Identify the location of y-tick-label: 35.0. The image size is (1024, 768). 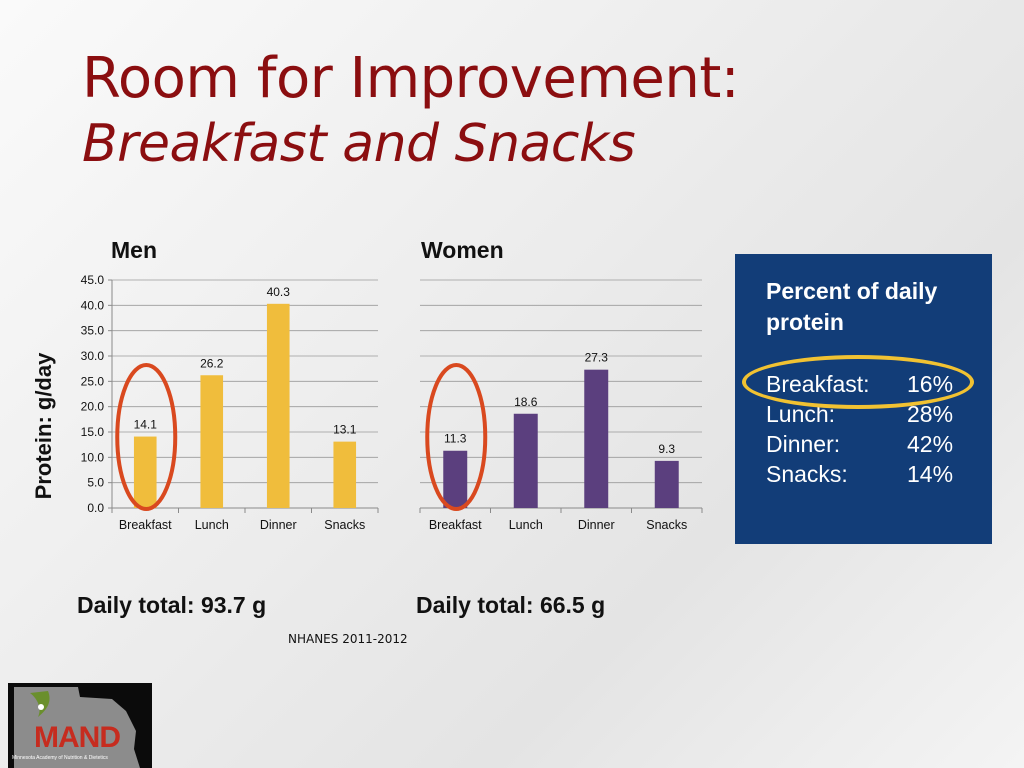
(93, 331).